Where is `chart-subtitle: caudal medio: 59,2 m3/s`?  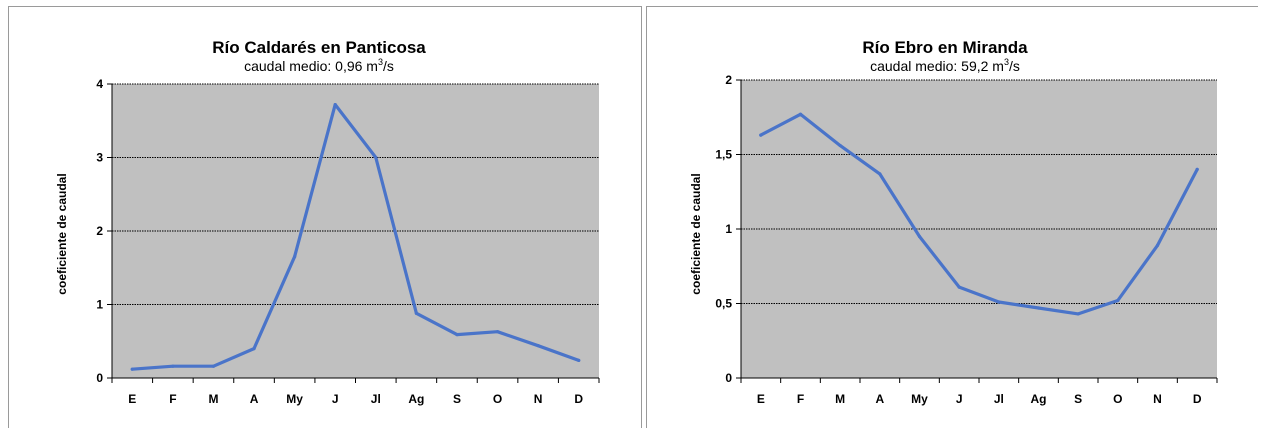
chart-subtitle: caudal medio: 59,2 m3/s is located at coordinates (945, 65).